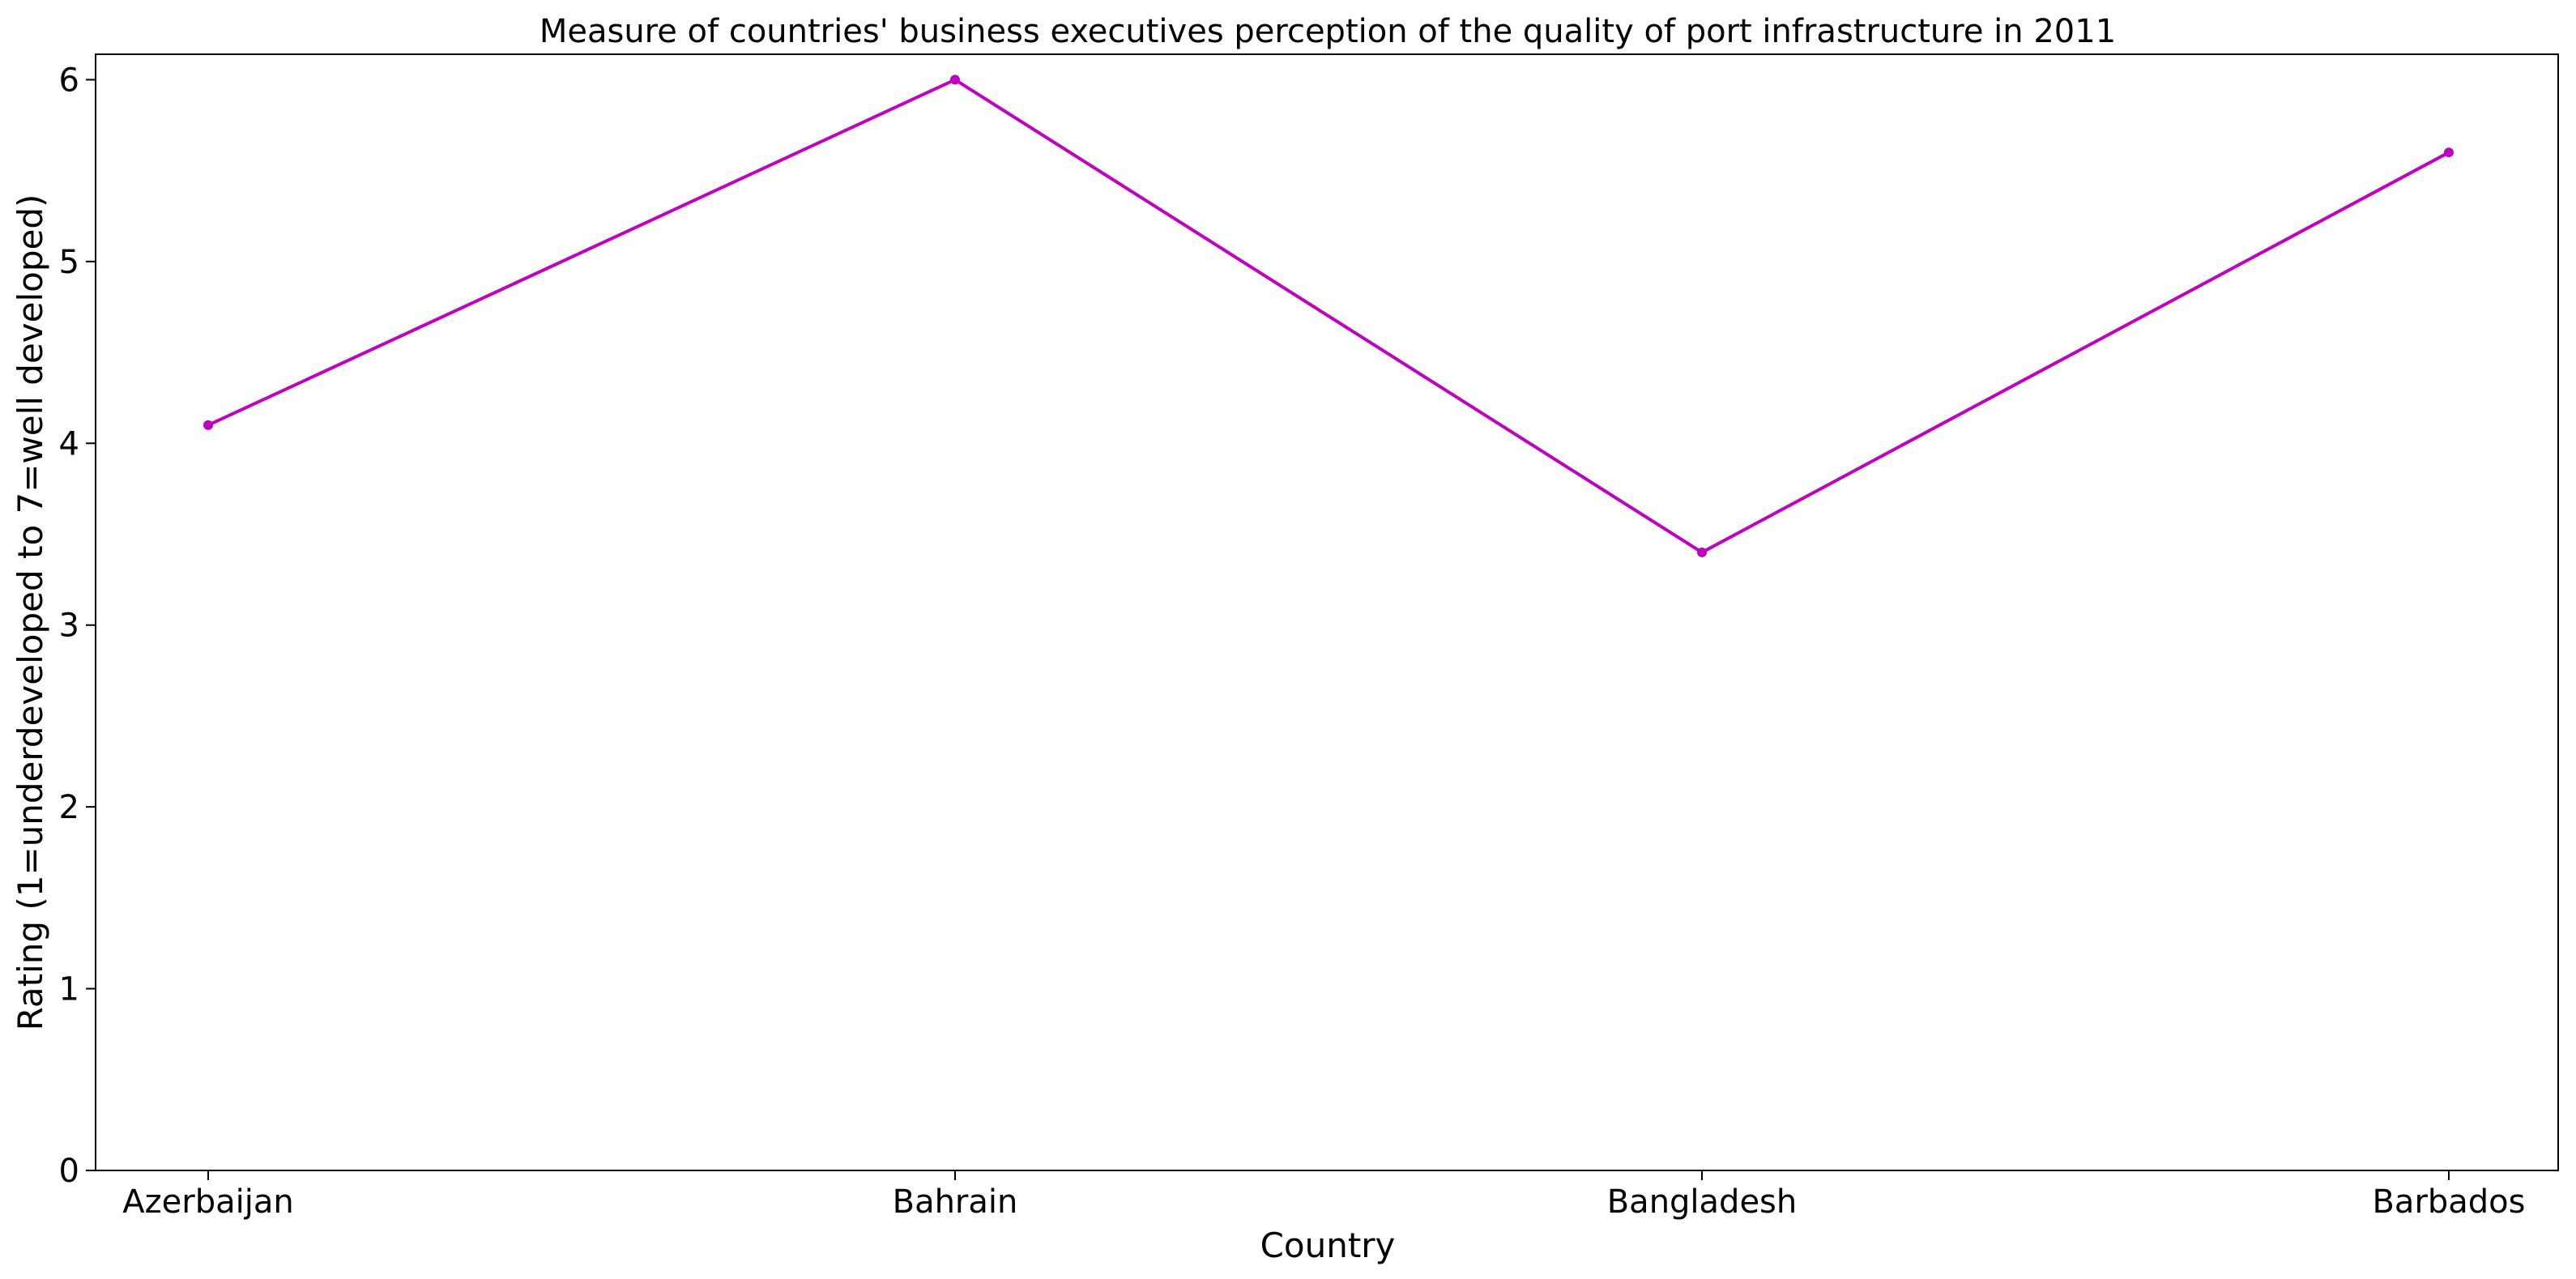 The width and height of the screenshot is (2576, 1279). I want to click on x-tick-label: Bahrain, so click(956, 1202).